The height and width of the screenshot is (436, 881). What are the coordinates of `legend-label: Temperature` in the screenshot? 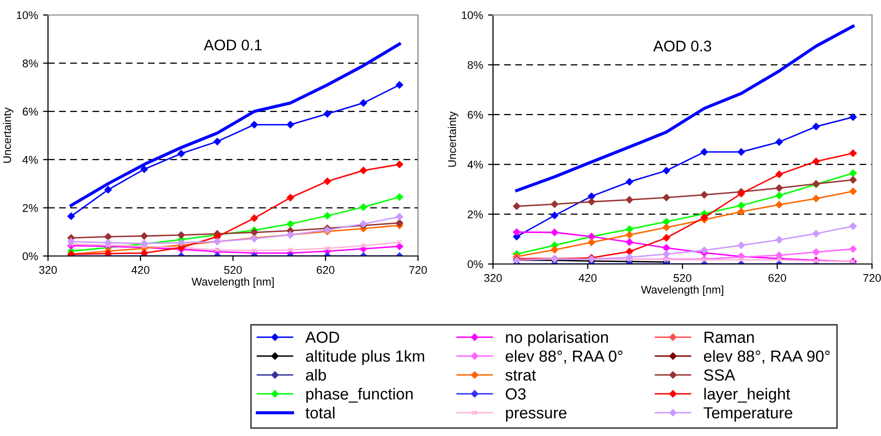 It's located at (748, 414).